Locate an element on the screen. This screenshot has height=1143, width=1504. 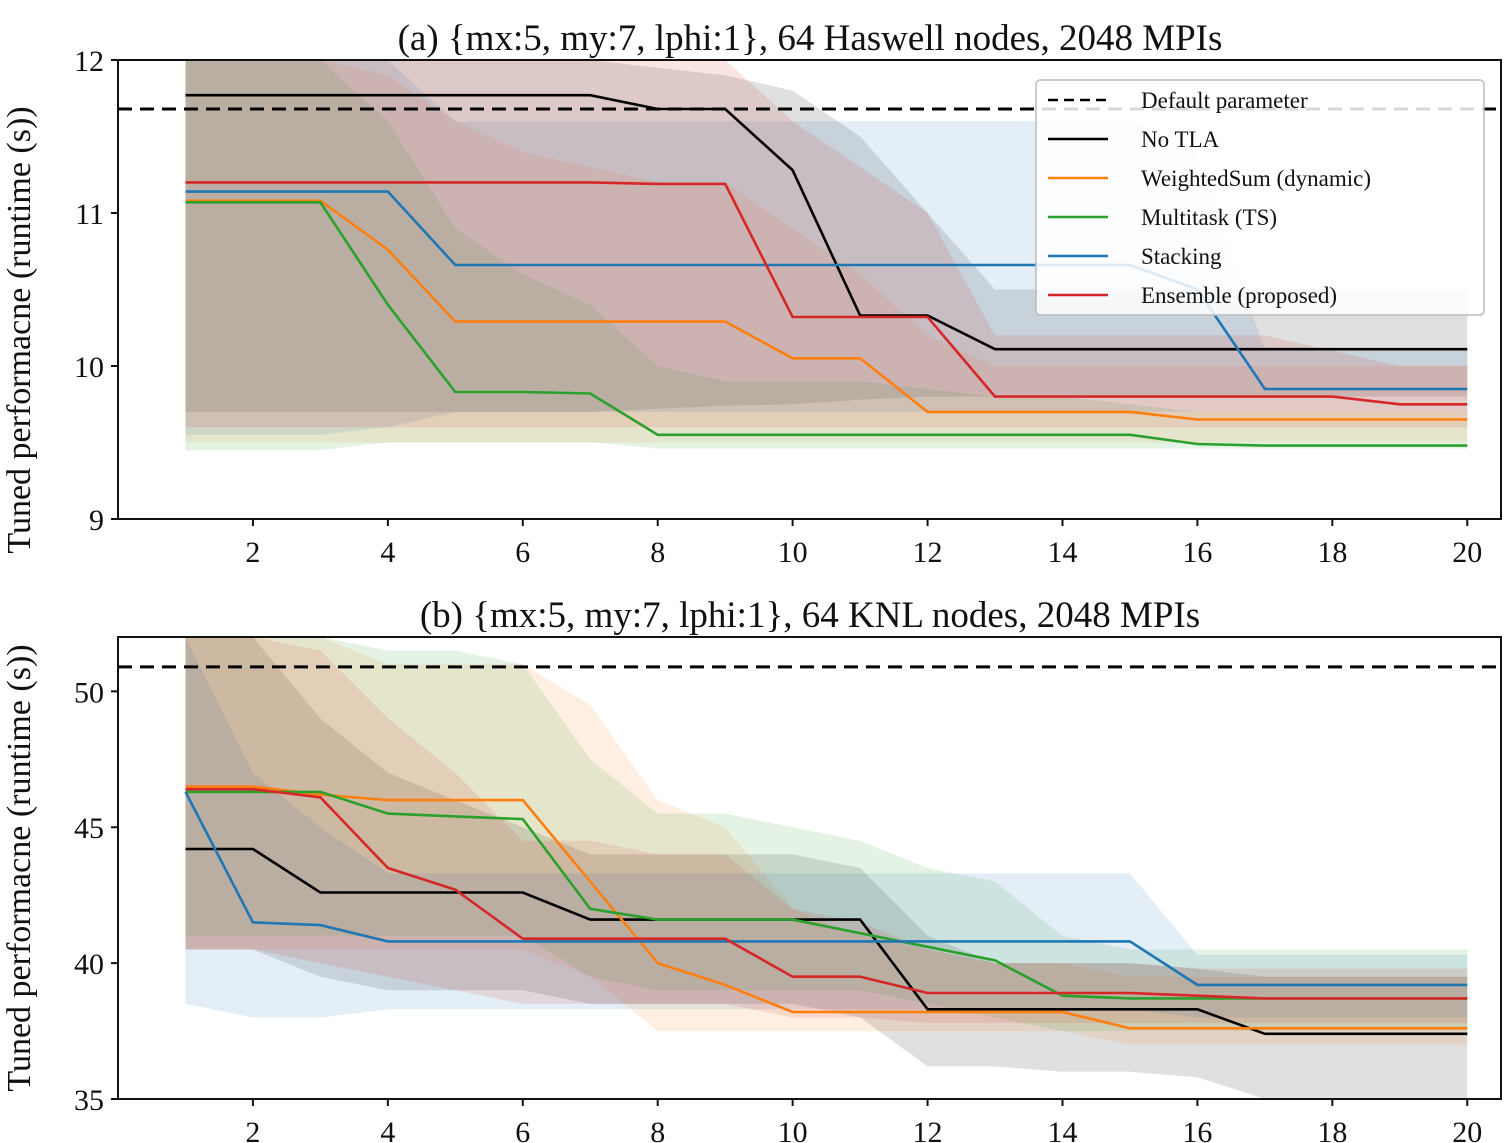
legend-label: Multitask (TS) is located at coordinates (1209, 217).